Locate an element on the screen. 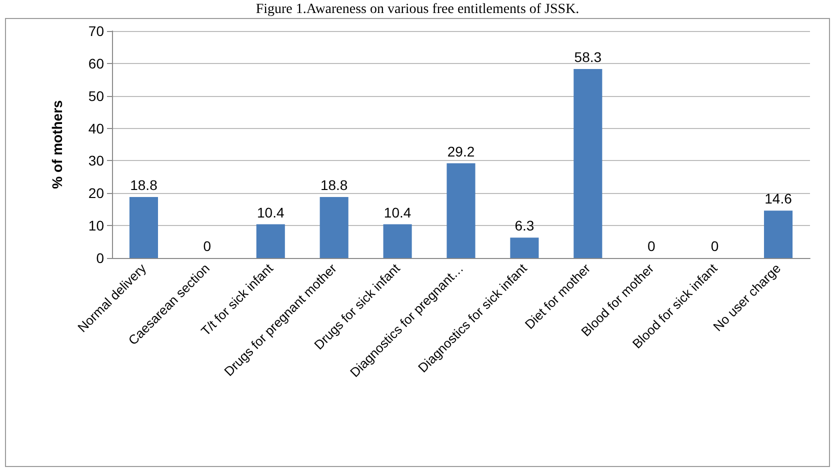 Image resolution: width=835 pixels, height=470 pixels. y-tick-label: 70 is located at coordinates (96, 31).